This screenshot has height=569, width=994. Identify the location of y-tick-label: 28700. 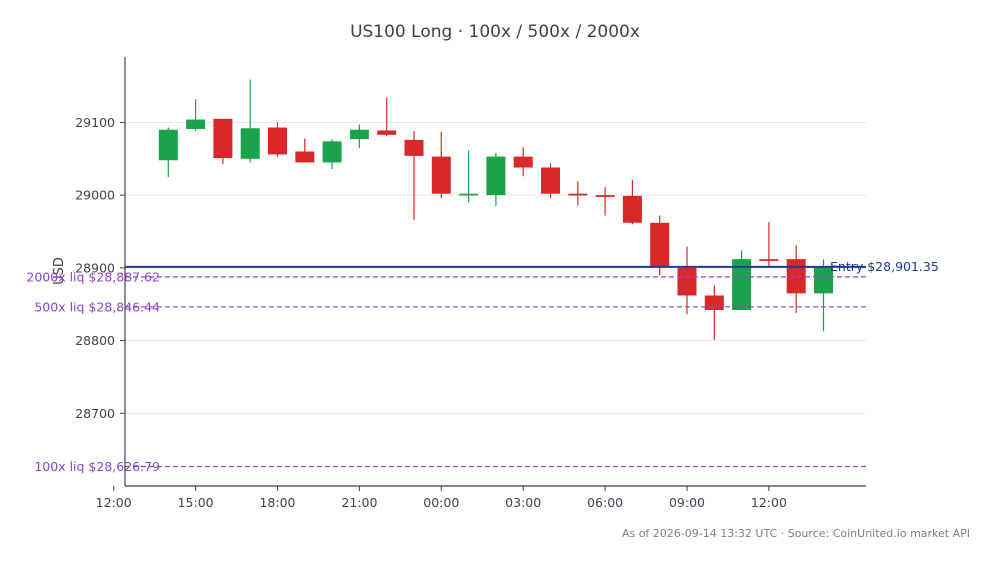
(95, 413).